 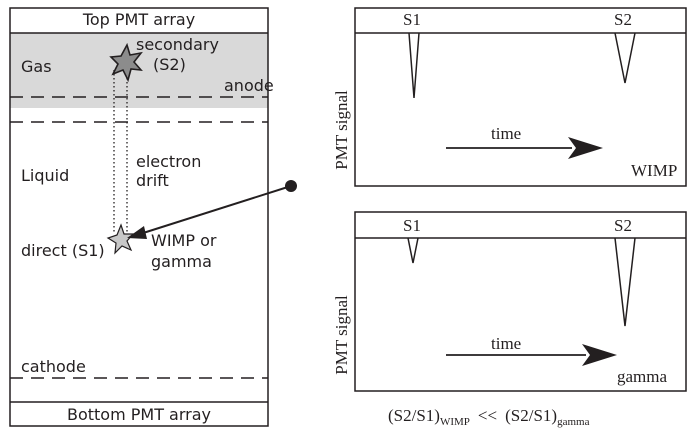 What do you see at coordinates (642, 376) in the screenshot?
I see `case-label-gamma: gamma` at bounding box center [642, 376].